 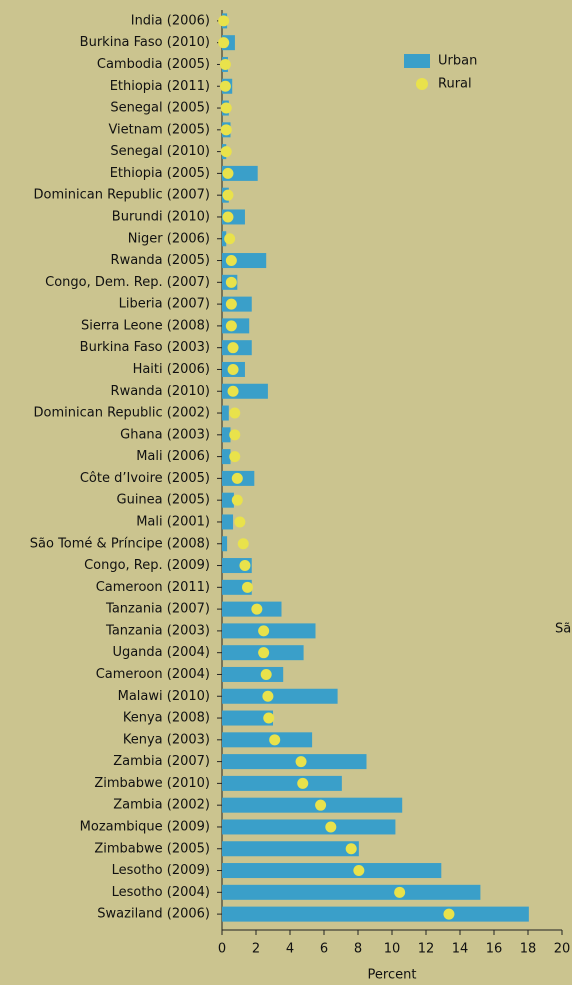 What do you see at coordinates (161, 761) in the screenshot?
I see `y-tick-label: Zambia (2007)` at bounding box center [161, 761].